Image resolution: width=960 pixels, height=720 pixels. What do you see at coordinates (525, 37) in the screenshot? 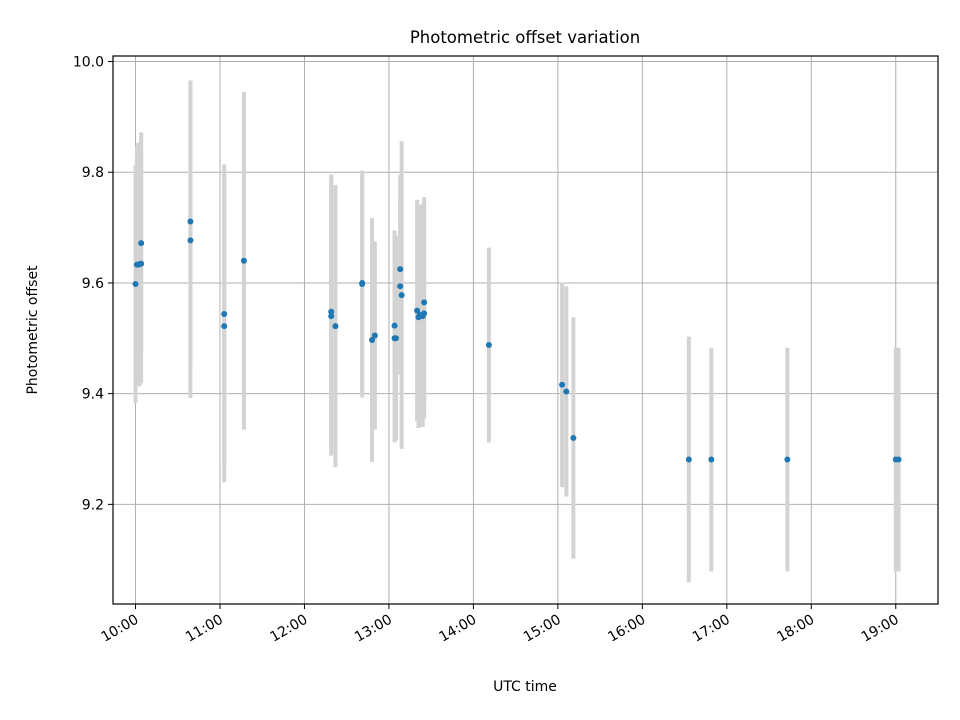
I see `chart-title: Photometric offset variation` at bounding box center [525, 37].